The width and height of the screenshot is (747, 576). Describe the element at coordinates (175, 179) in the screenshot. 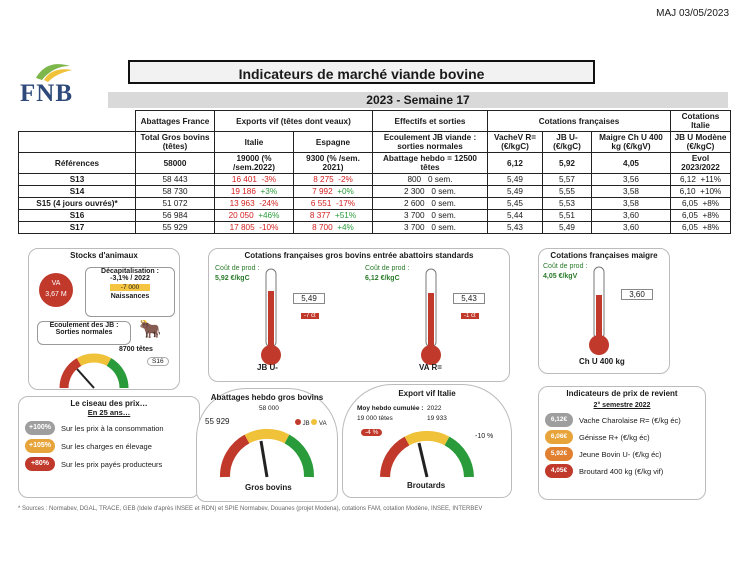

I see `row-abattages-cell: 58 443` at that location.